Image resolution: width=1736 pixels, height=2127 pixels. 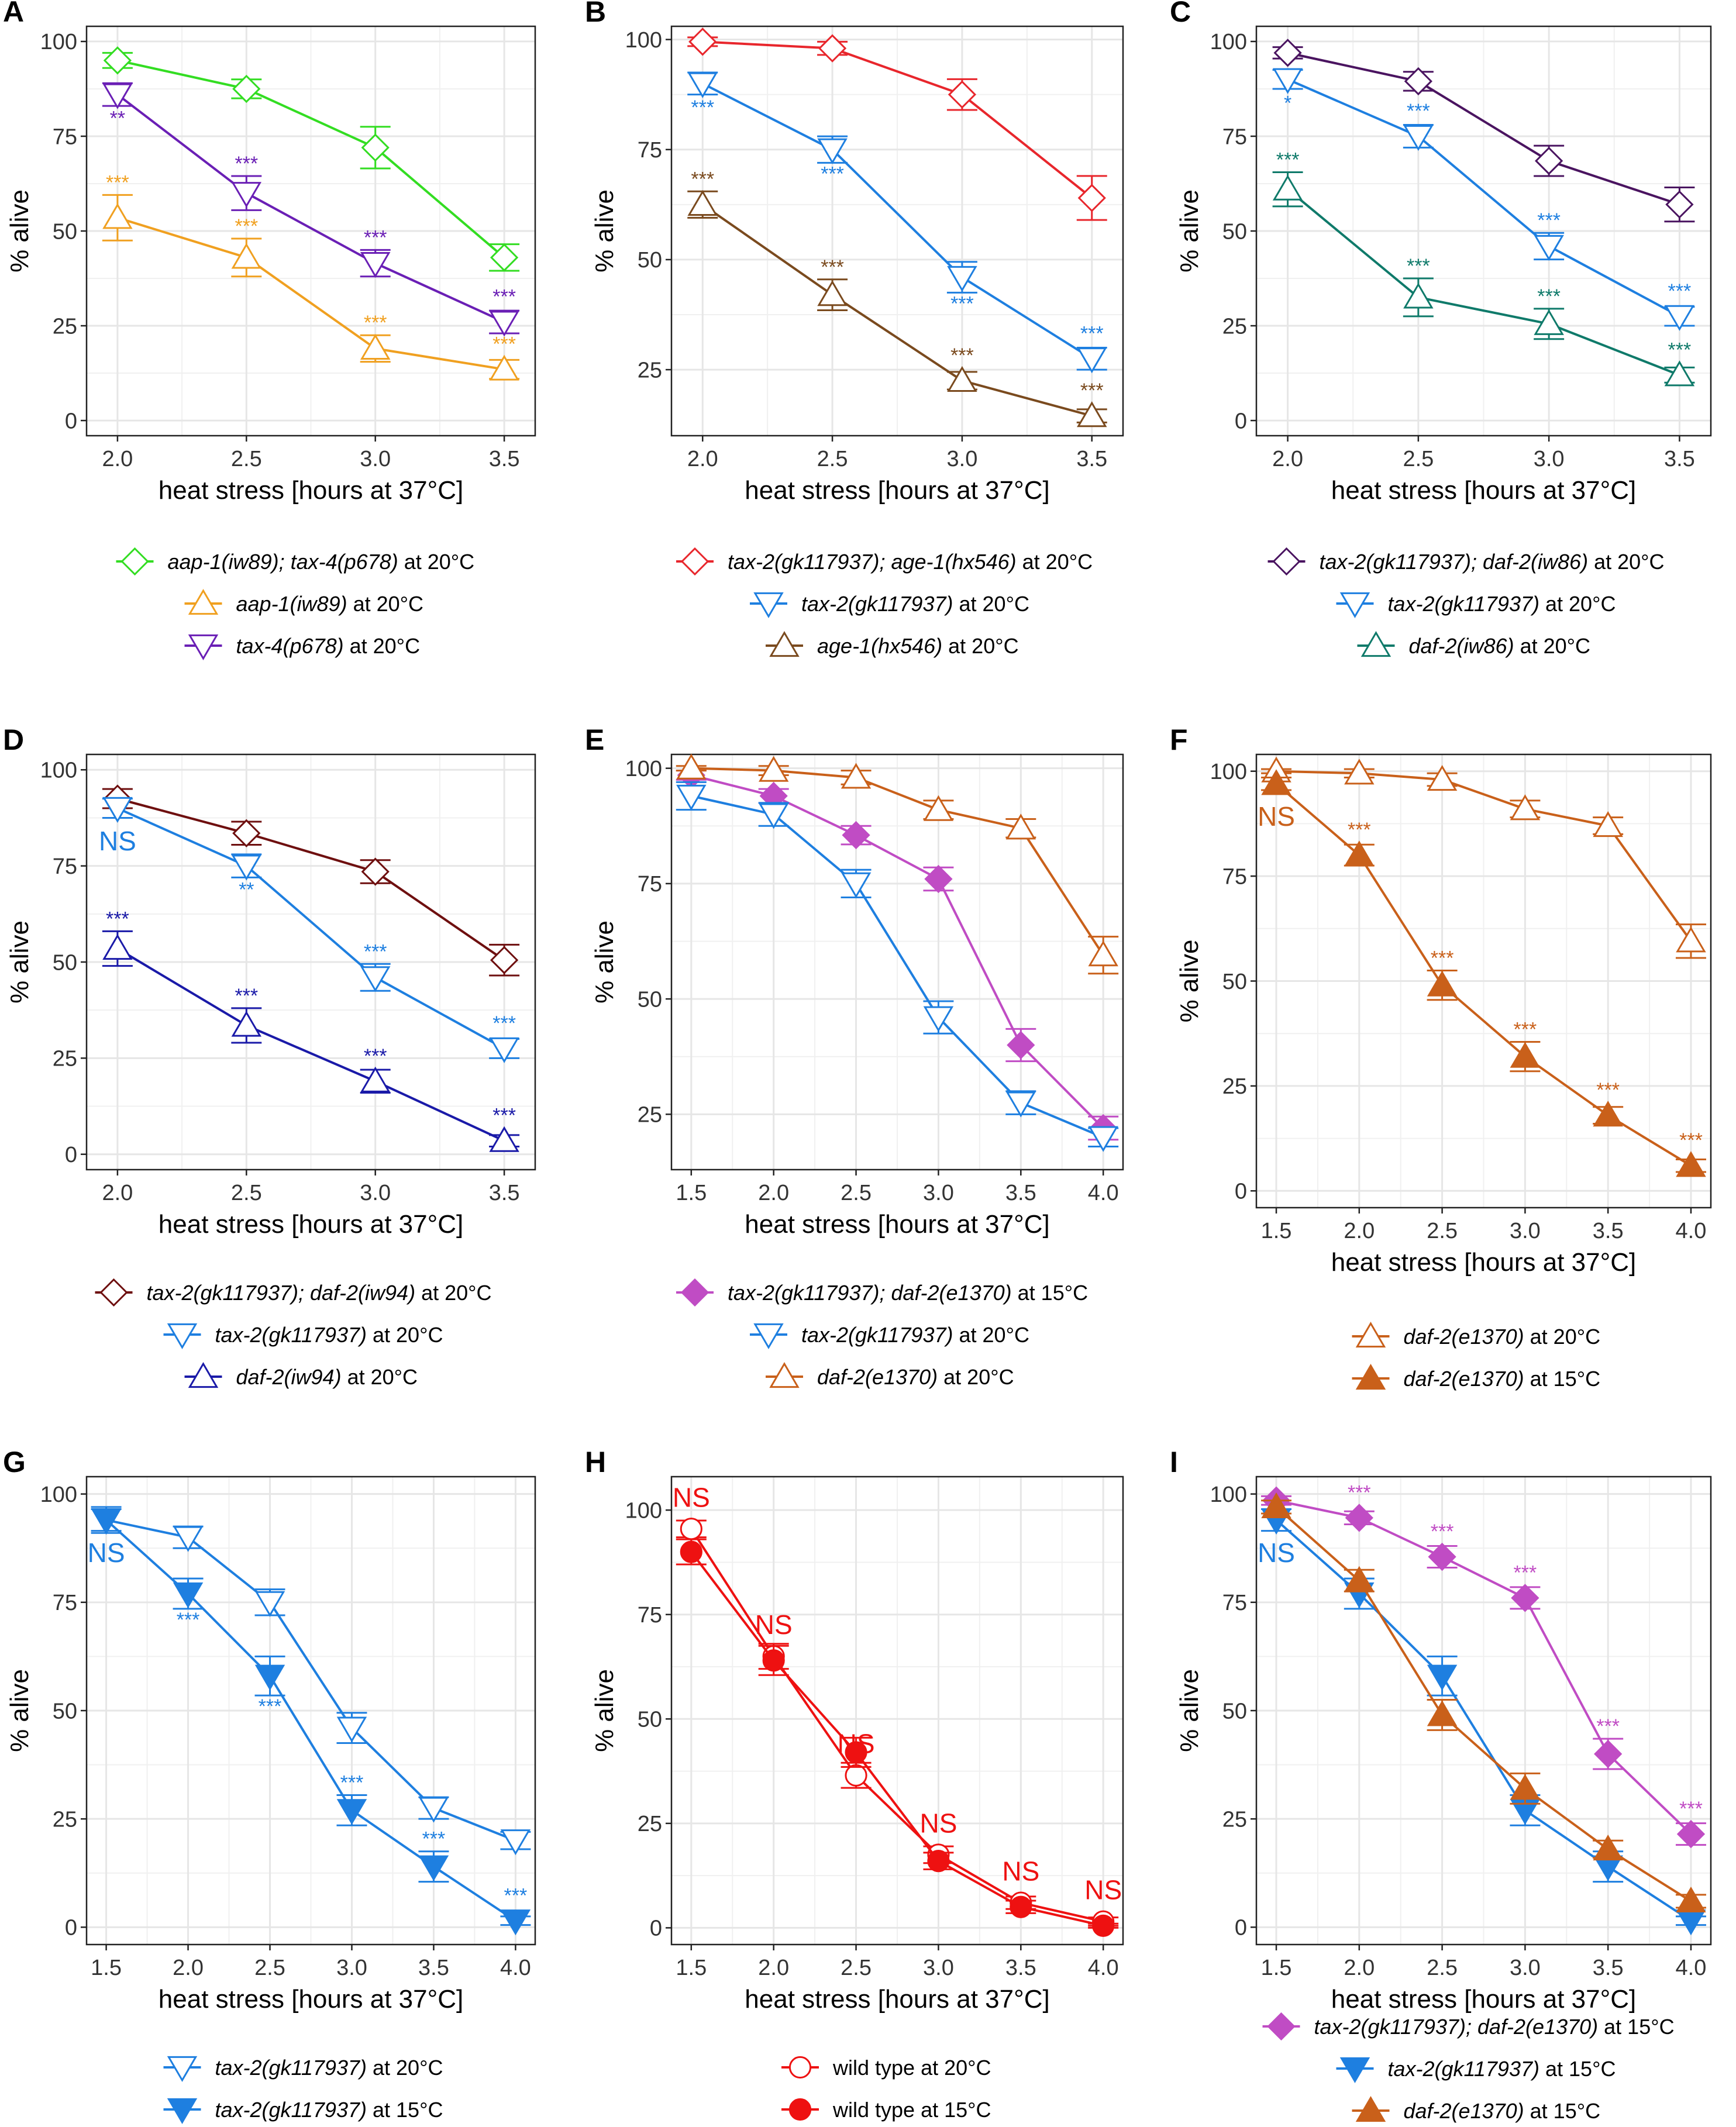 I want to click on panel-letter: E, so click(x=594, y=739).